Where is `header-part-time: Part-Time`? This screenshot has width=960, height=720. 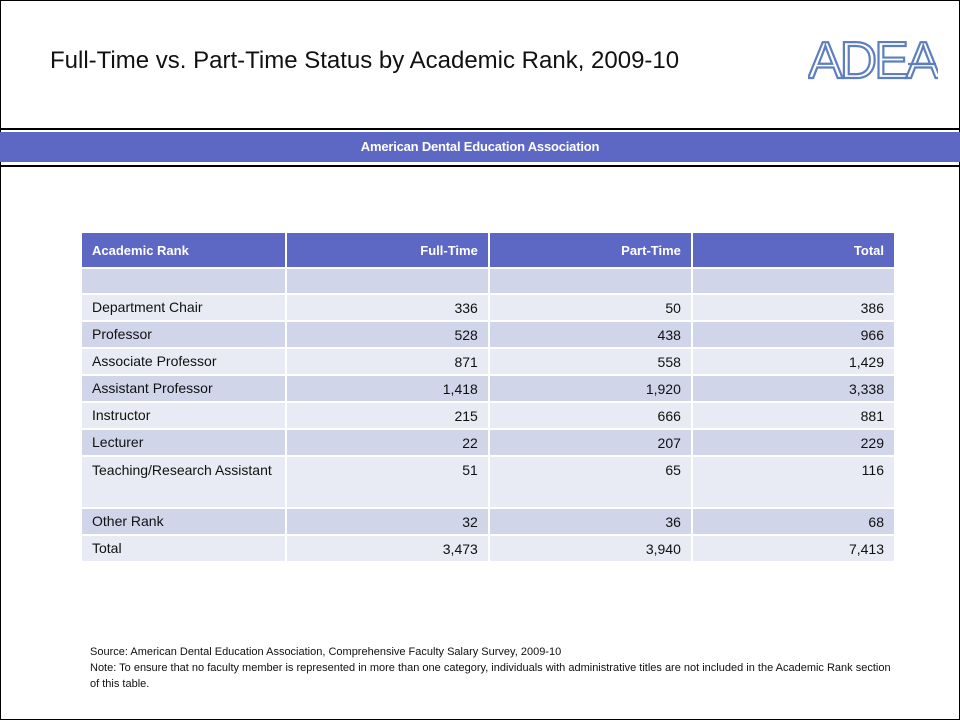 header-part-time: Part-Time is located at coordinates (590, 250).